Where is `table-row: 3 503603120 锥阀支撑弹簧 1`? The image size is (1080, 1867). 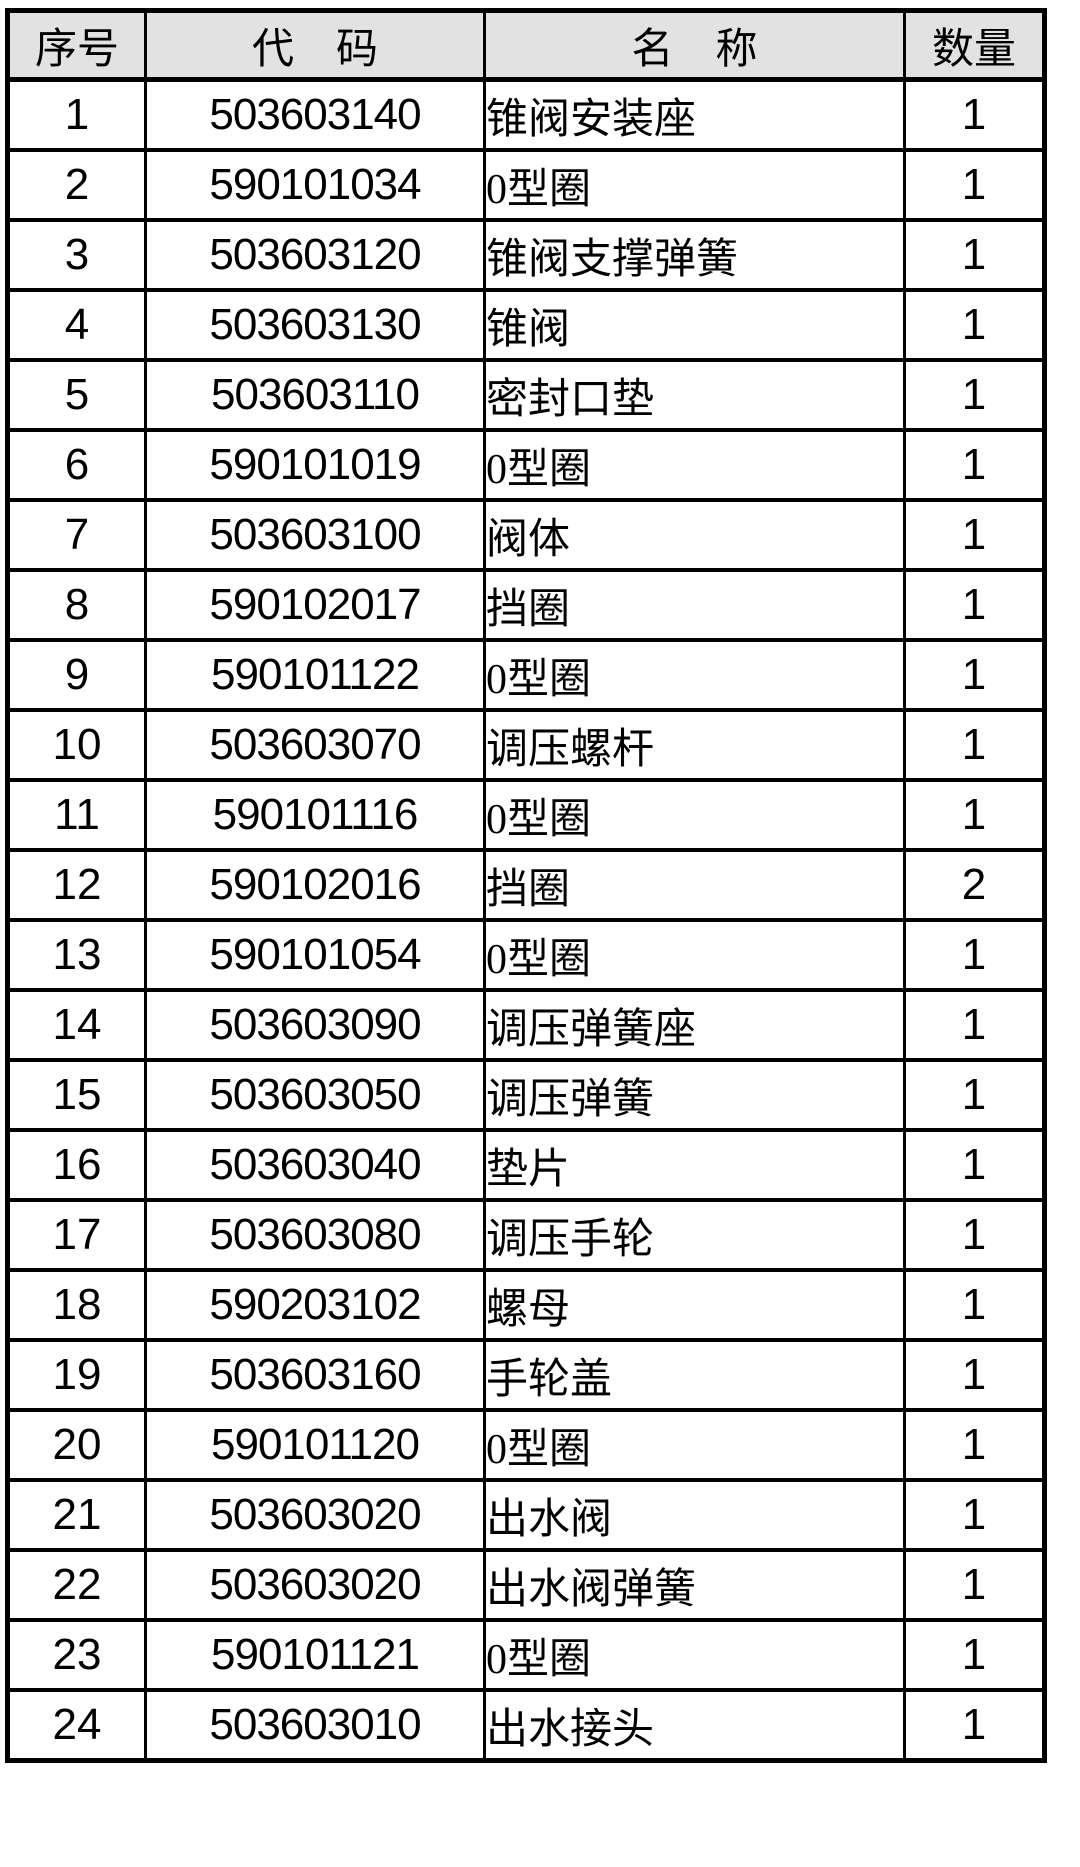 table-row: 3 503603120 锥阀支撑弹簧 1 is located at coordinates (526, 255).